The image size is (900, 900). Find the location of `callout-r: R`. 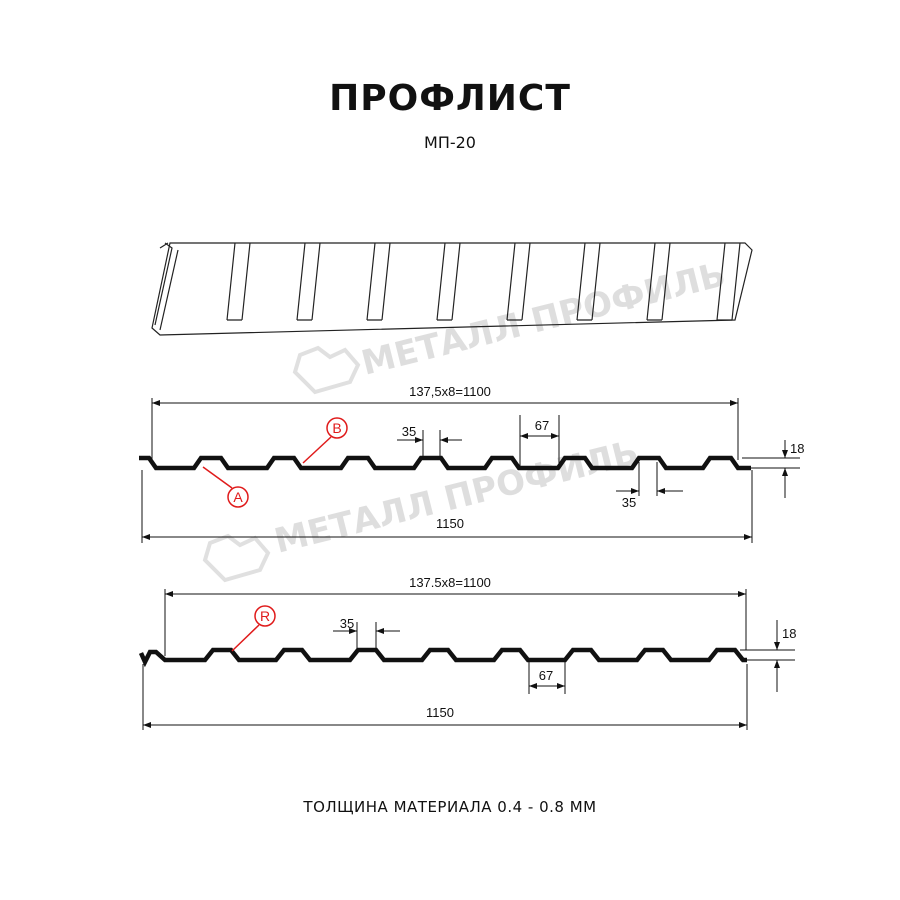

callout-r: R is located at coordinates (265, 616).